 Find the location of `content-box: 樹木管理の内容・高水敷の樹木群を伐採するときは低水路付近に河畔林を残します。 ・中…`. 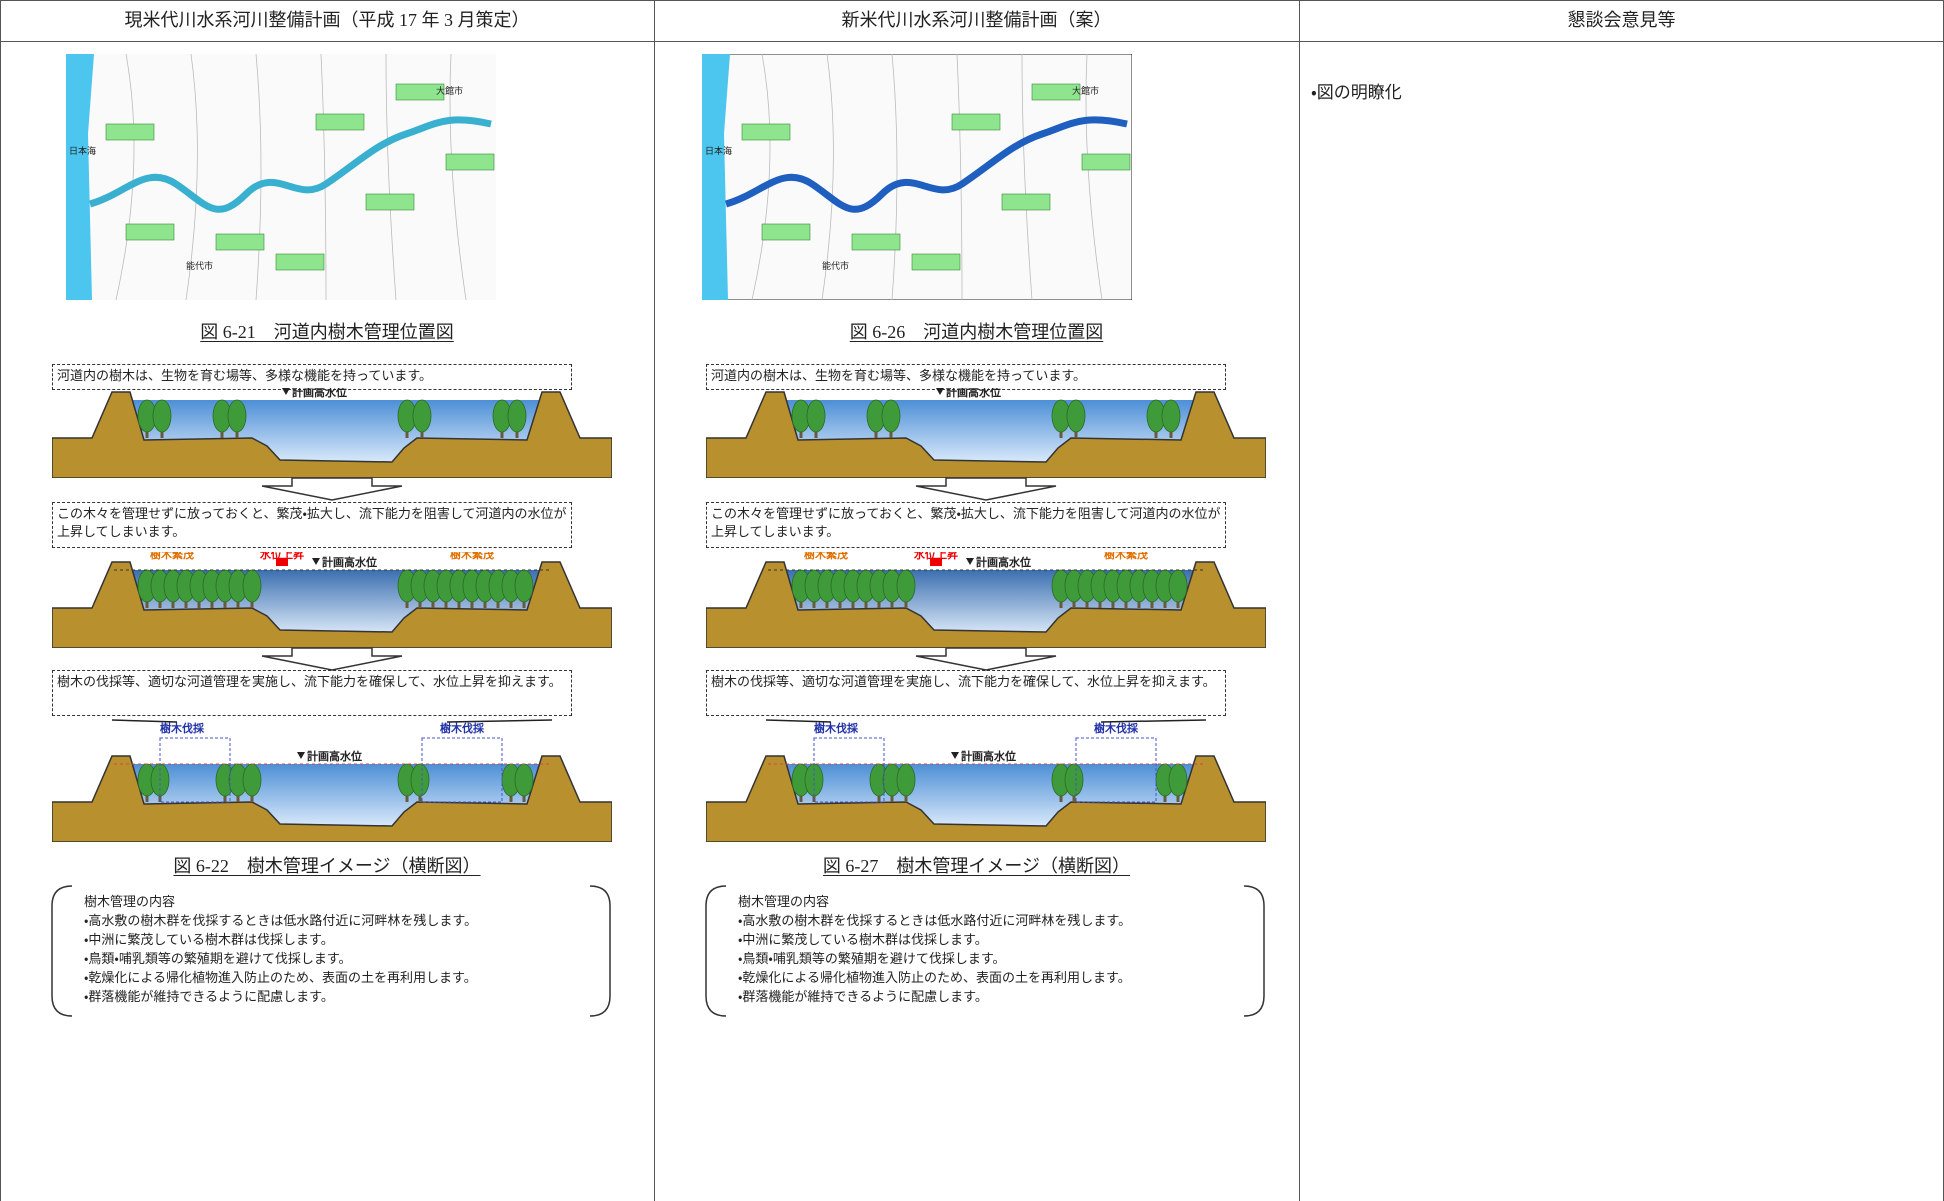

content-box: 樹木管理の内容・高水敷の樹木群を伐採するときは低水路付近に河畔林を残します。 ・中… is located at coordinates (985, 951).